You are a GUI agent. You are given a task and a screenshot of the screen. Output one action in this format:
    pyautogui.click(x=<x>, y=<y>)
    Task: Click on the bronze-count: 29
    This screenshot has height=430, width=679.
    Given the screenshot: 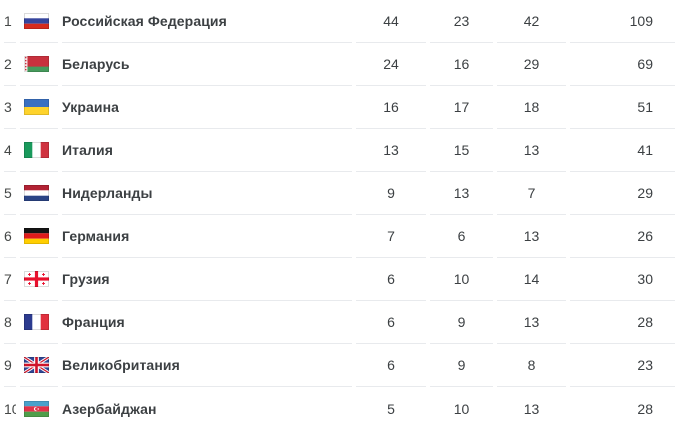 What is the action you would take?
    pyautogui.click(x=531, y=64)
    